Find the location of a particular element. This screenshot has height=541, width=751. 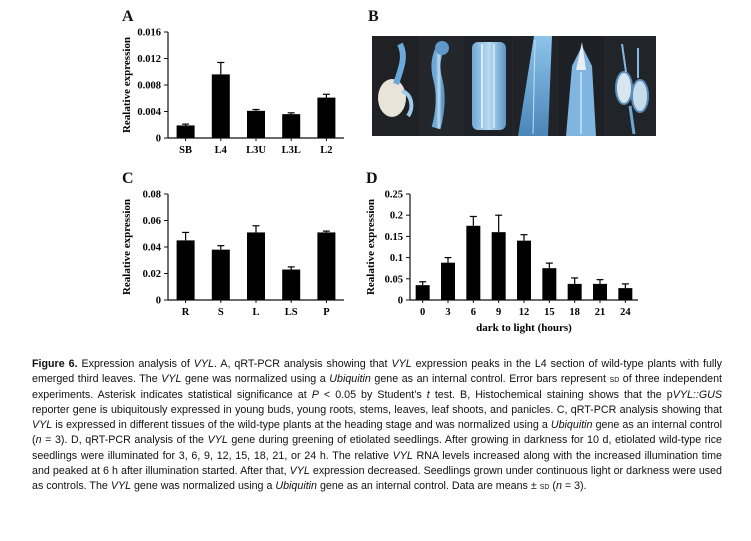

x-tick-label: 3 is located at coordinates (447, 312).